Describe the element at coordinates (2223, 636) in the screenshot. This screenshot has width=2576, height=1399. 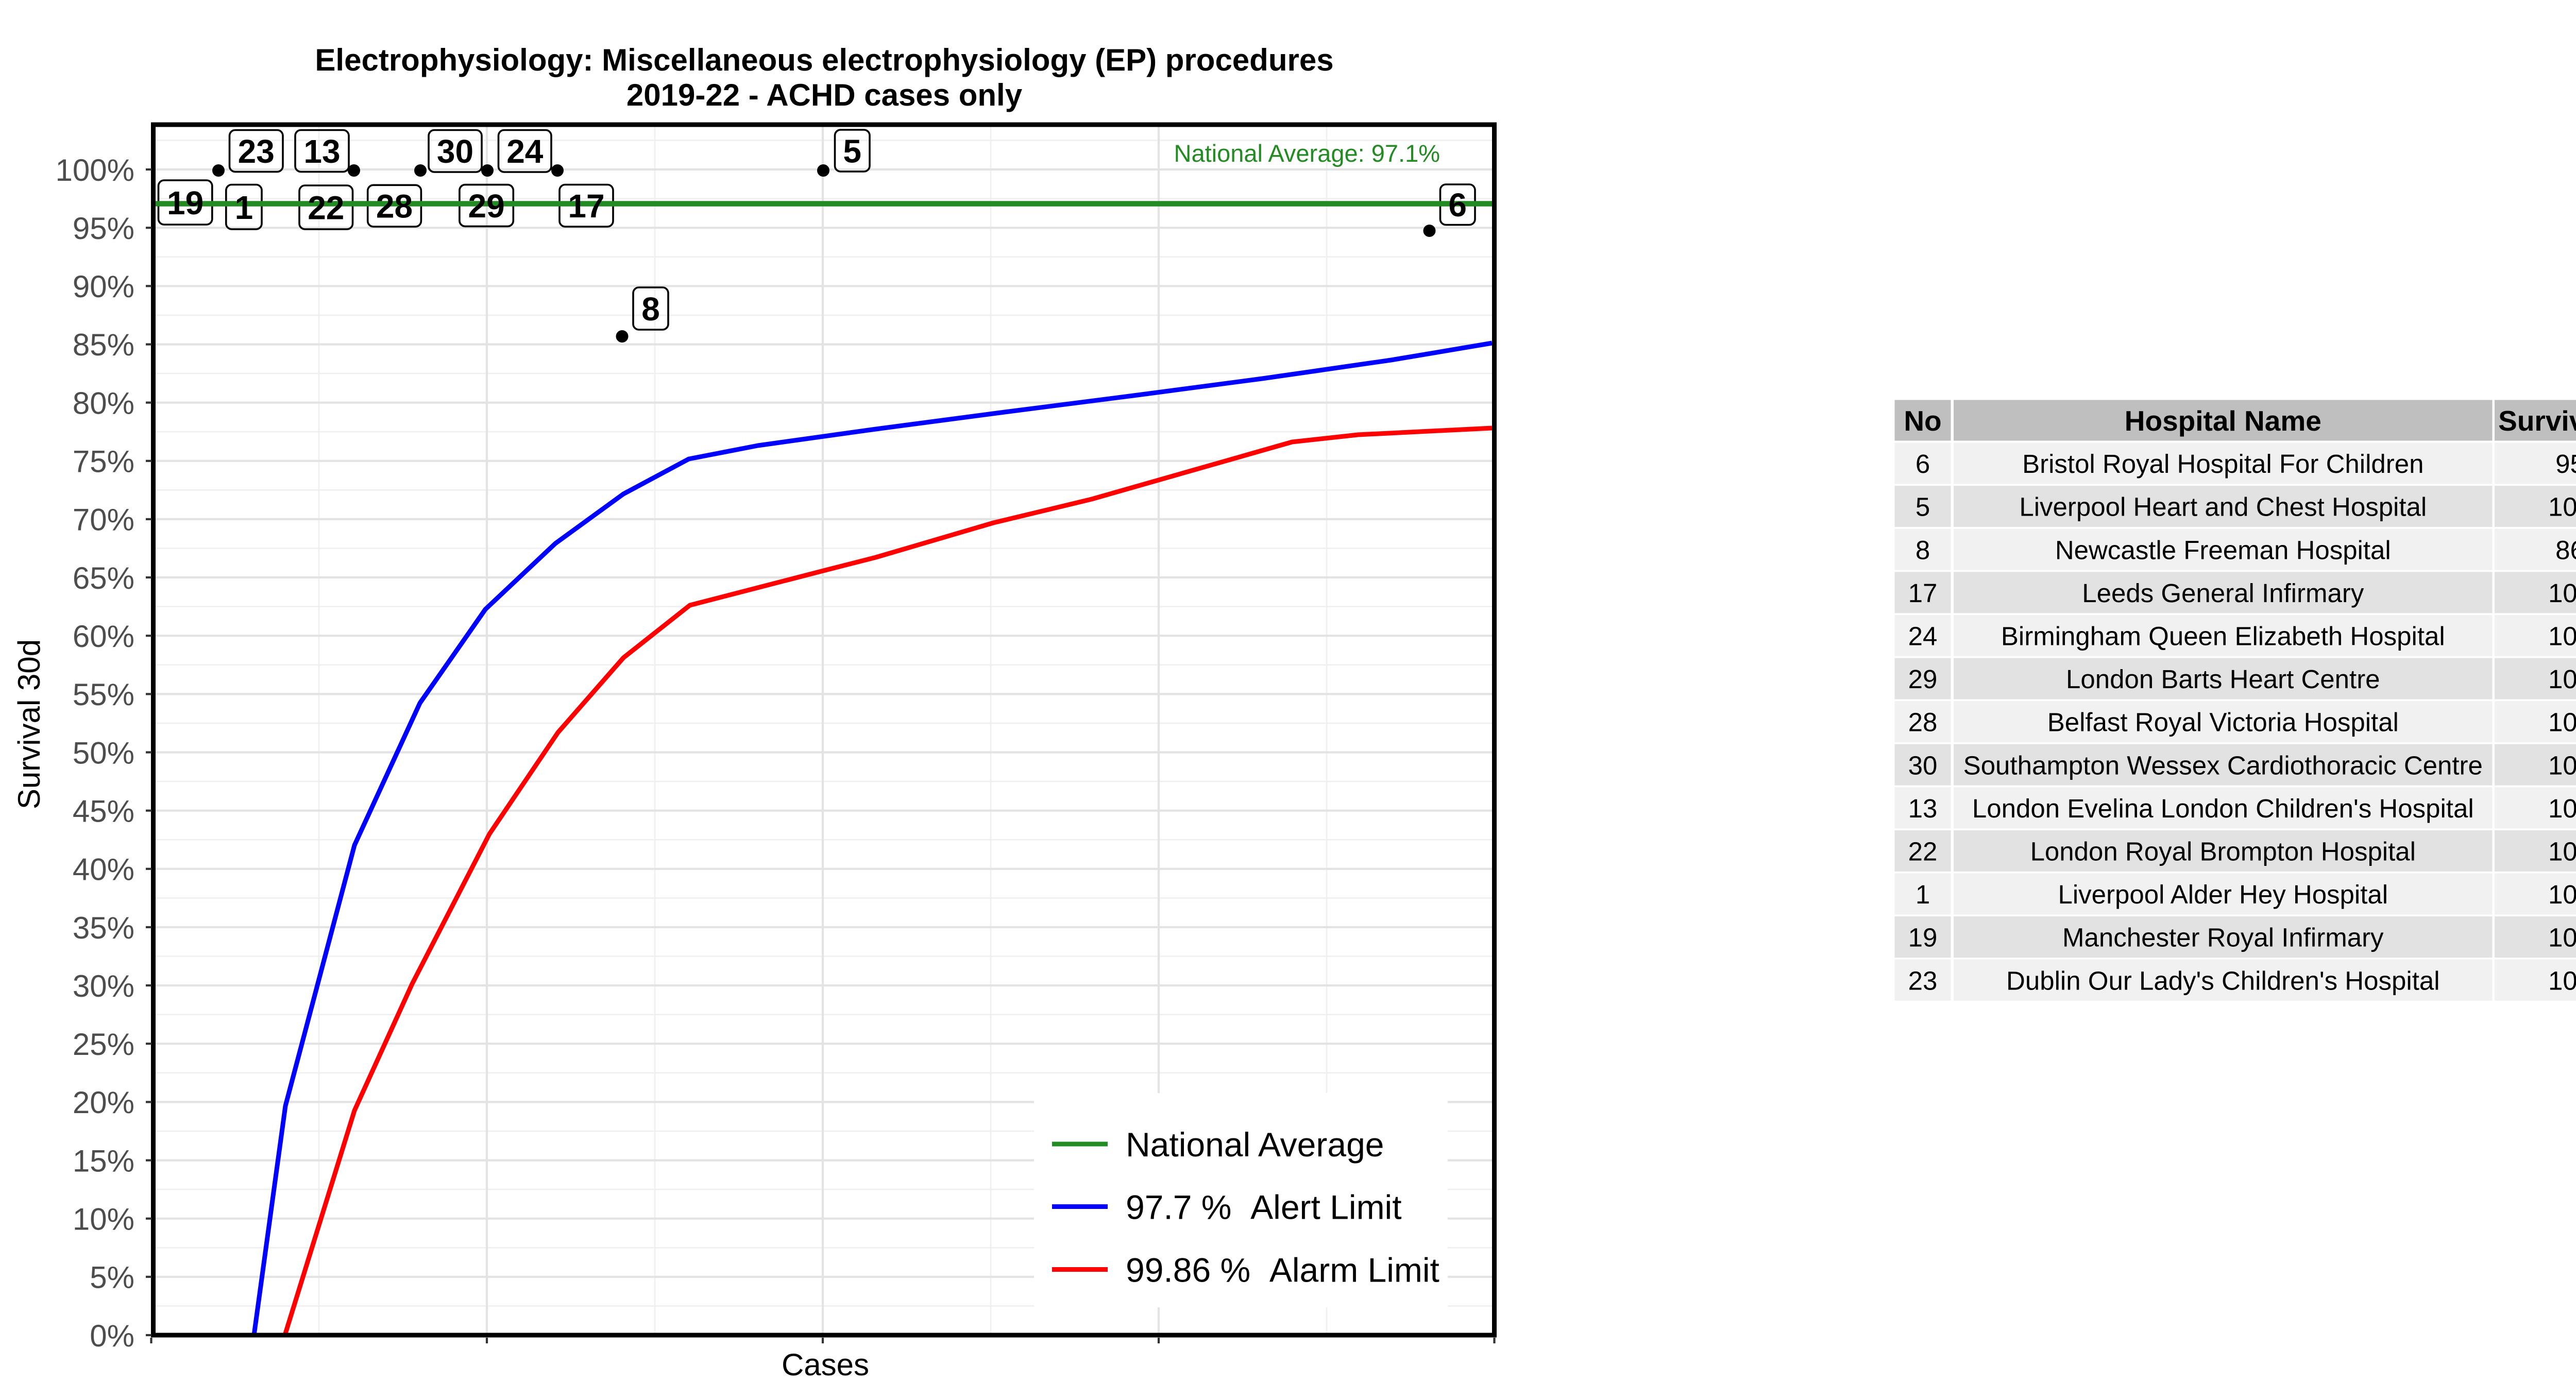
I see `svg-text:Birmingham Queen Elizabeth Hos: Birmingham Queen Elizabeth Hospital` at that location.